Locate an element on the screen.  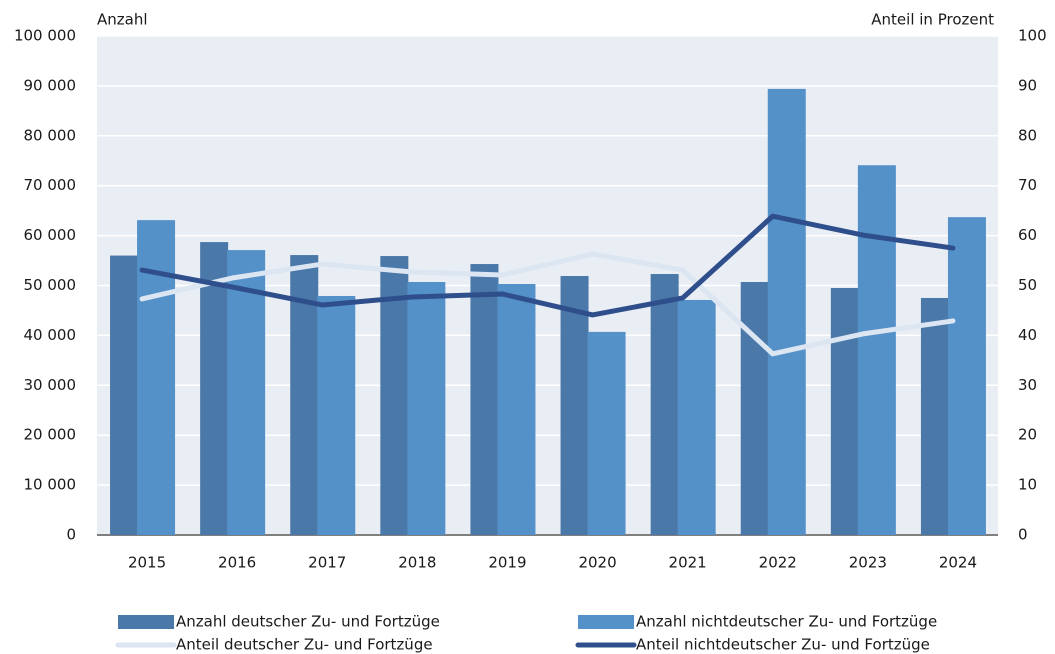
y2-tick-label: 100 is located at coordinates (1032, 36).